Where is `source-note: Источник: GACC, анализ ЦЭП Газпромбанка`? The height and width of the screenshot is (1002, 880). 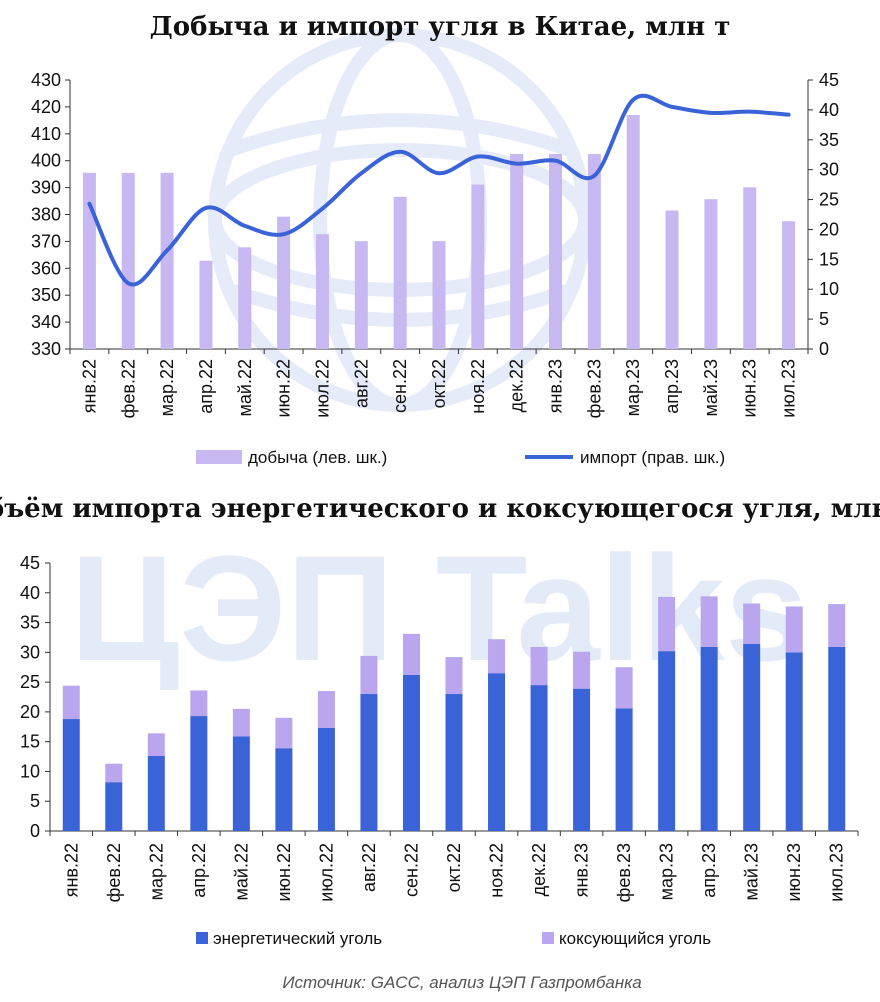 source-note: Источник: GACC, анализ ЦЭП Газпромбанка is located at coordinates (461, 982).